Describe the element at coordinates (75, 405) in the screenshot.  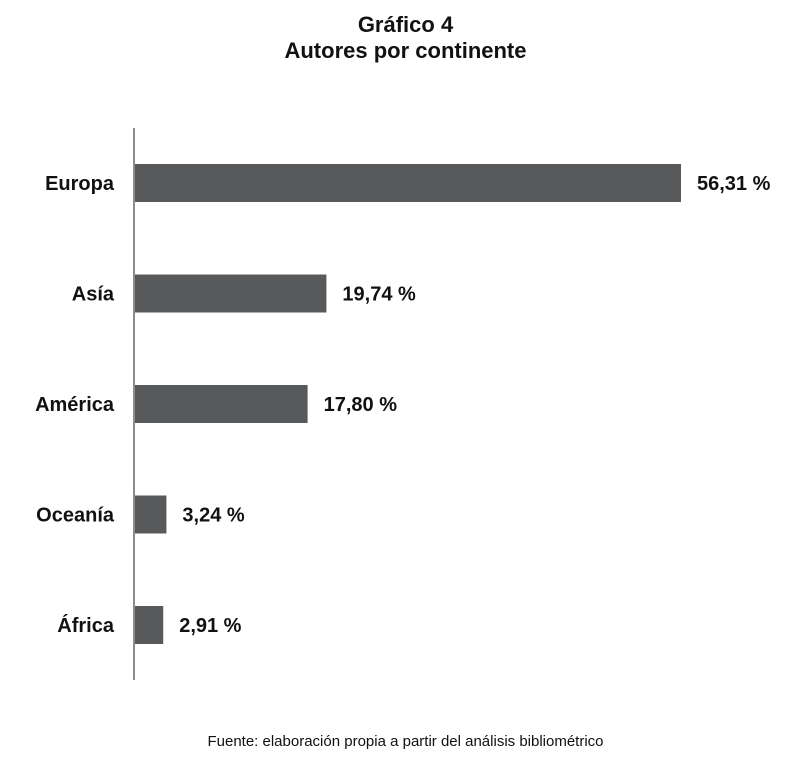
I see `category-label-2: América` at that location.